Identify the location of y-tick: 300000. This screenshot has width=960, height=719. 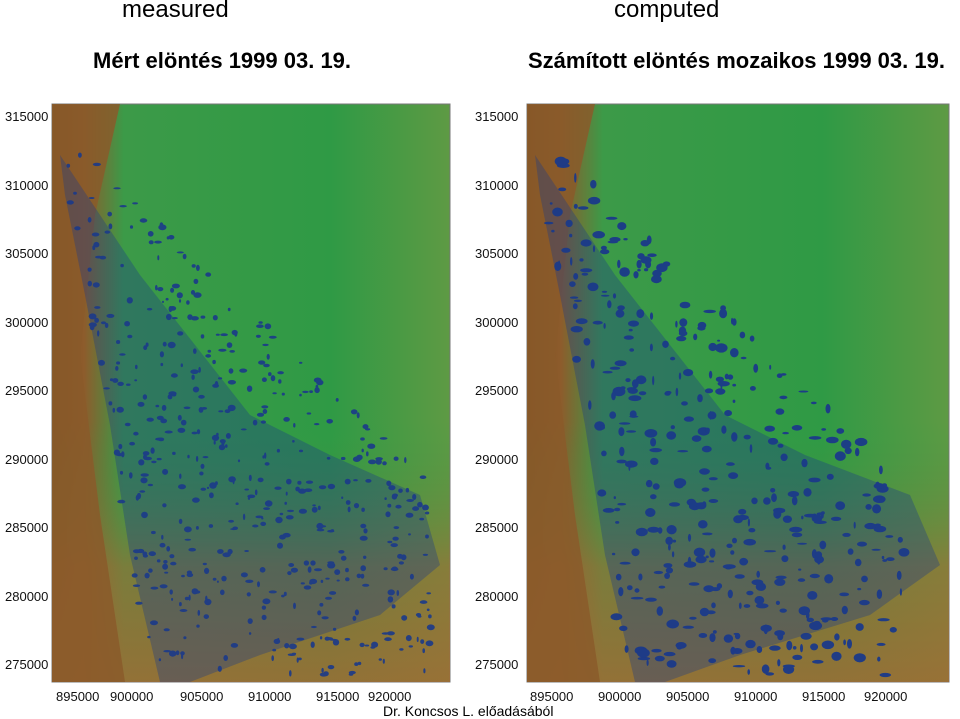
(27, 322).